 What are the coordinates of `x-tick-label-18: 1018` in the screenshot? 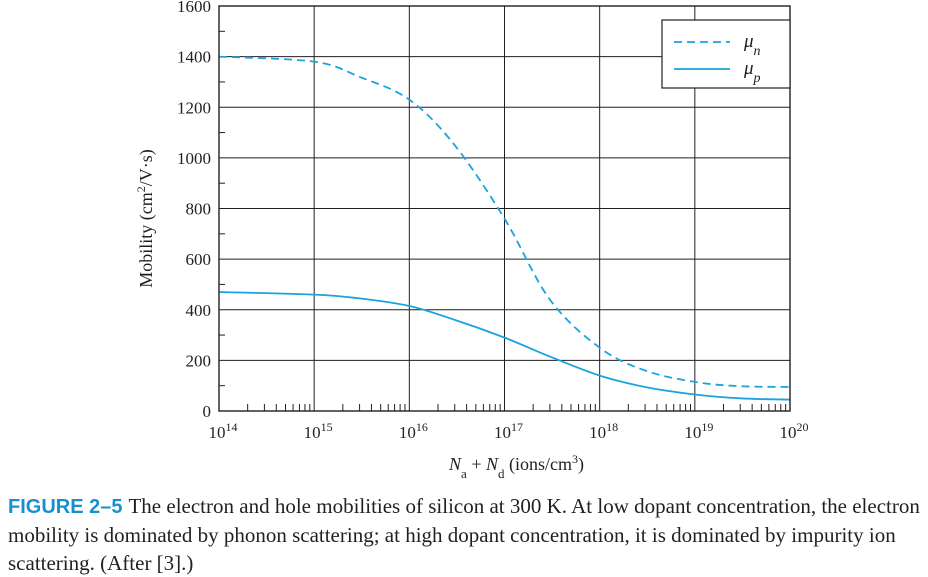 It's located at (603, 431).